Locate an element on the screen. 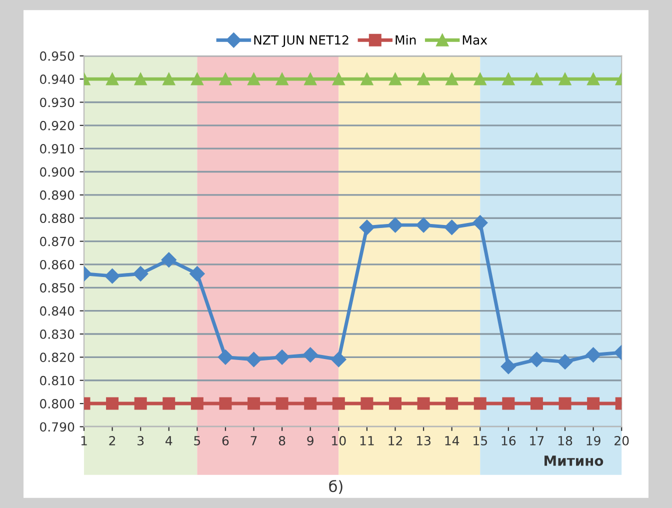 The width and height of the screenshot is (672, 508). x-tick-label: 16 is located at coordinates (509, 441).